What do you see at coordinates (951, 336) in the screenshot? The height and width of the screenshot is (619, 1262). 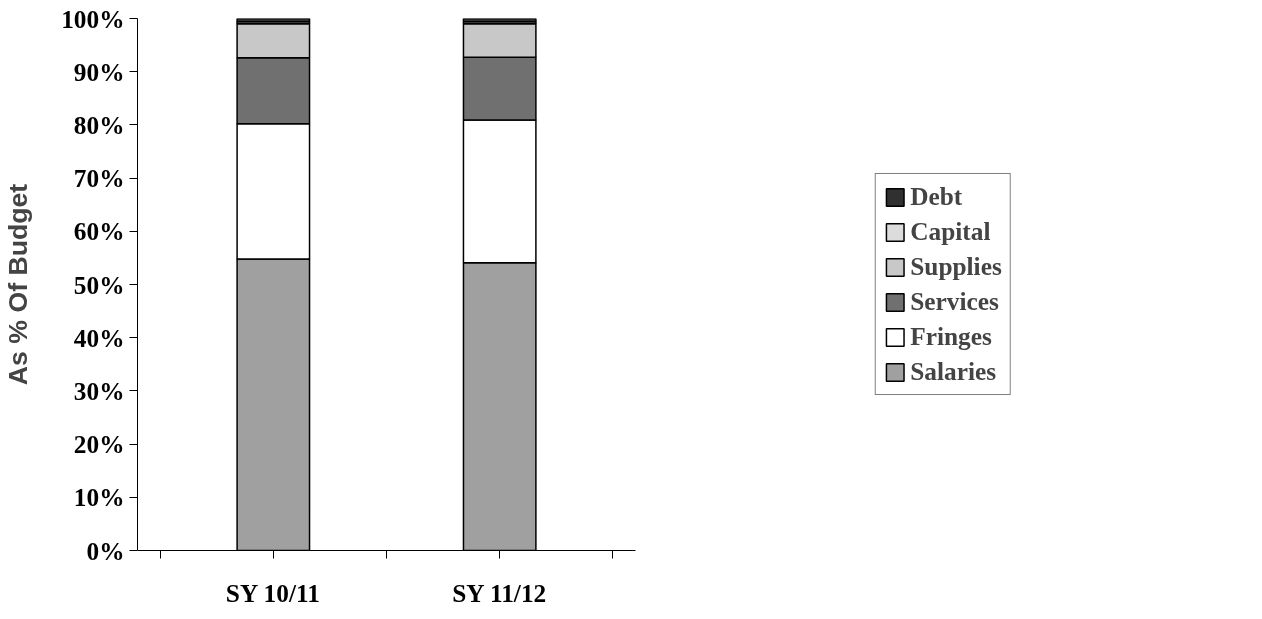 I see `legend-label: Fringes` at bounding box center [951, 336].